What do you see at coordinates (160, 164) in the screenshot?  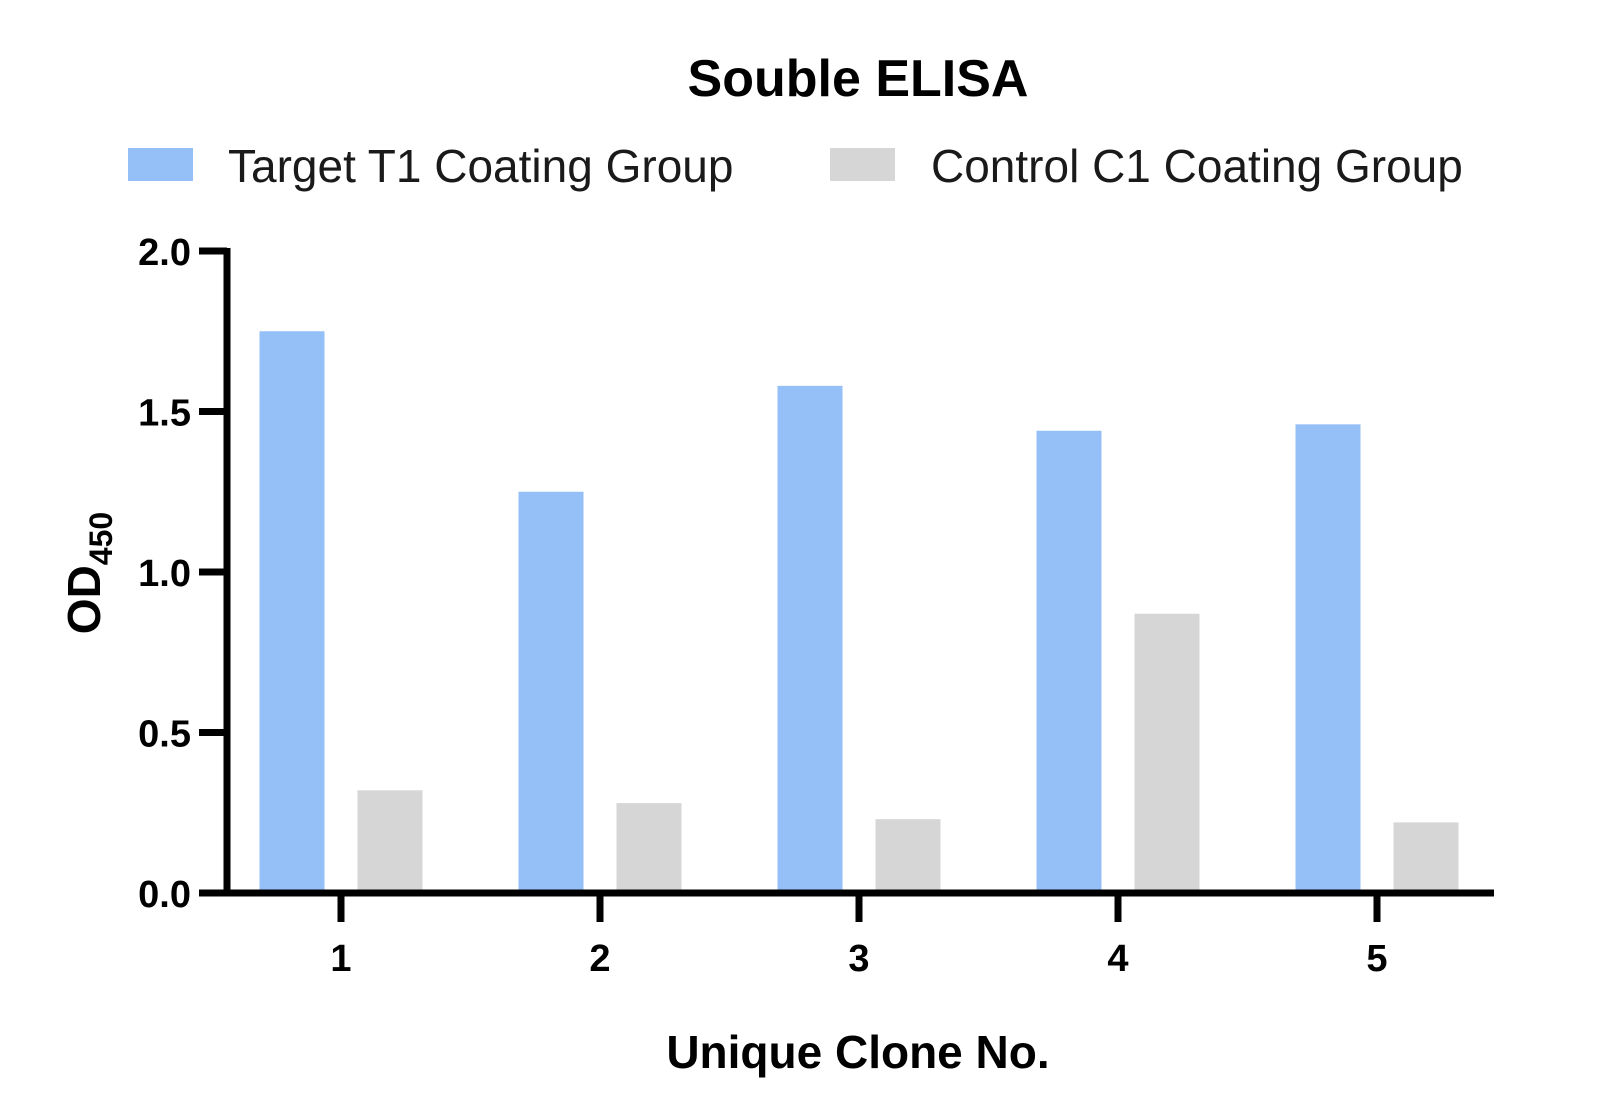 I see `legend-swatch-target` at bounding box center [160, 164].